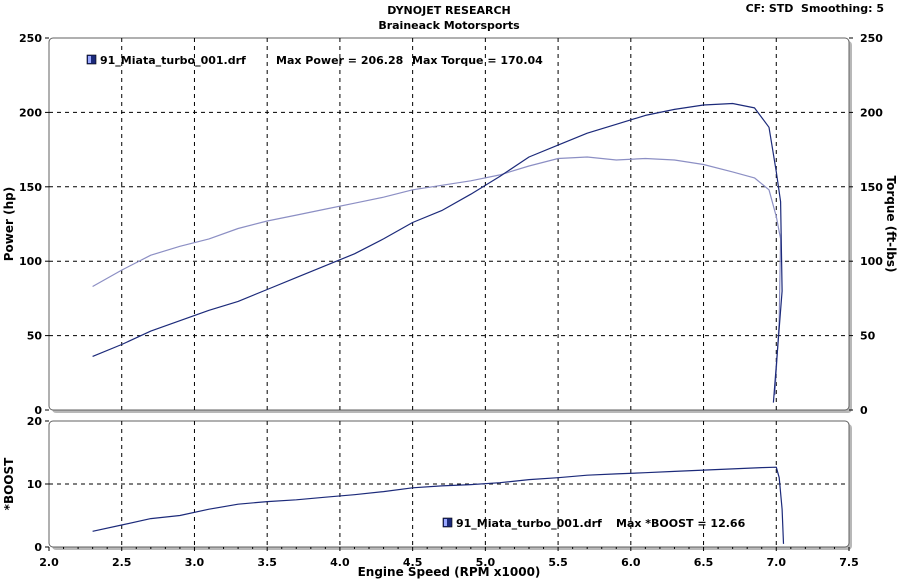  Describe the element at coordinates (814, 8) in the screenshot. I see `settings-readout: CF: STD Smoothing: 5` at that location.